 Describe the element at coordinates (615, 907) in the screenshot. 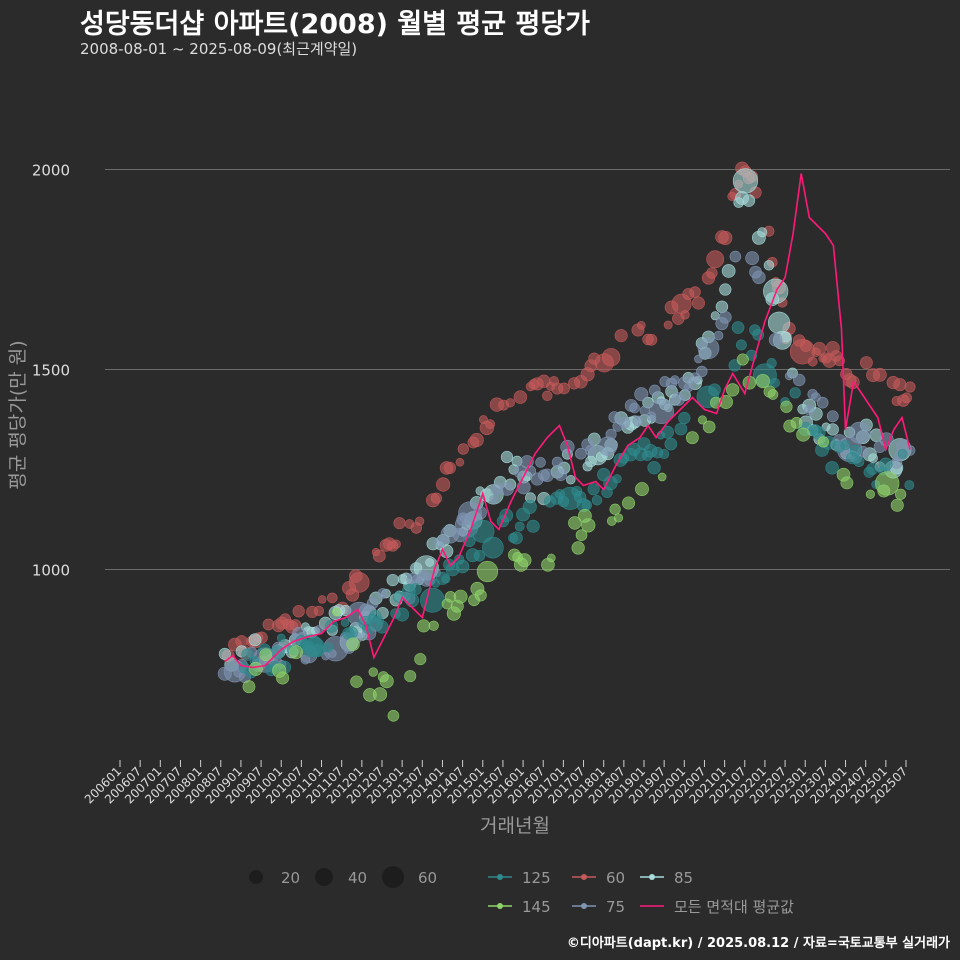

I see `legend-series-label: 75` at that location.